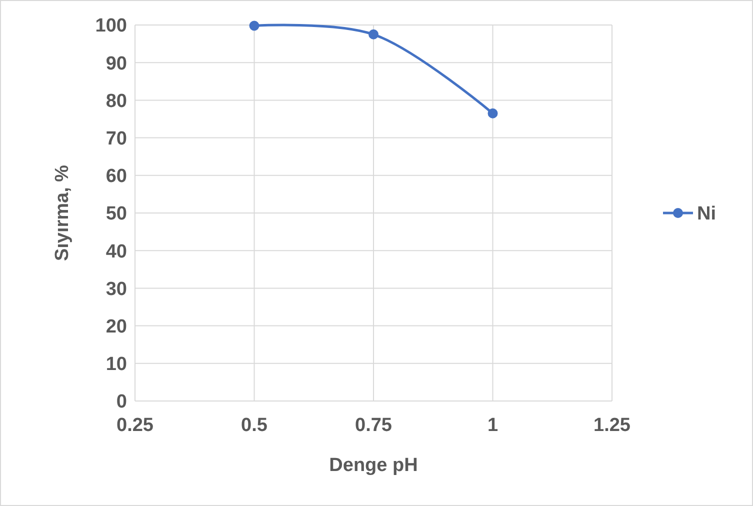 Image resolution: width=753 pixels, height=506 pixels. Describe the element at coordinates (116, 289) in the screenshot. I see `y-tick-label: 30` at that location.